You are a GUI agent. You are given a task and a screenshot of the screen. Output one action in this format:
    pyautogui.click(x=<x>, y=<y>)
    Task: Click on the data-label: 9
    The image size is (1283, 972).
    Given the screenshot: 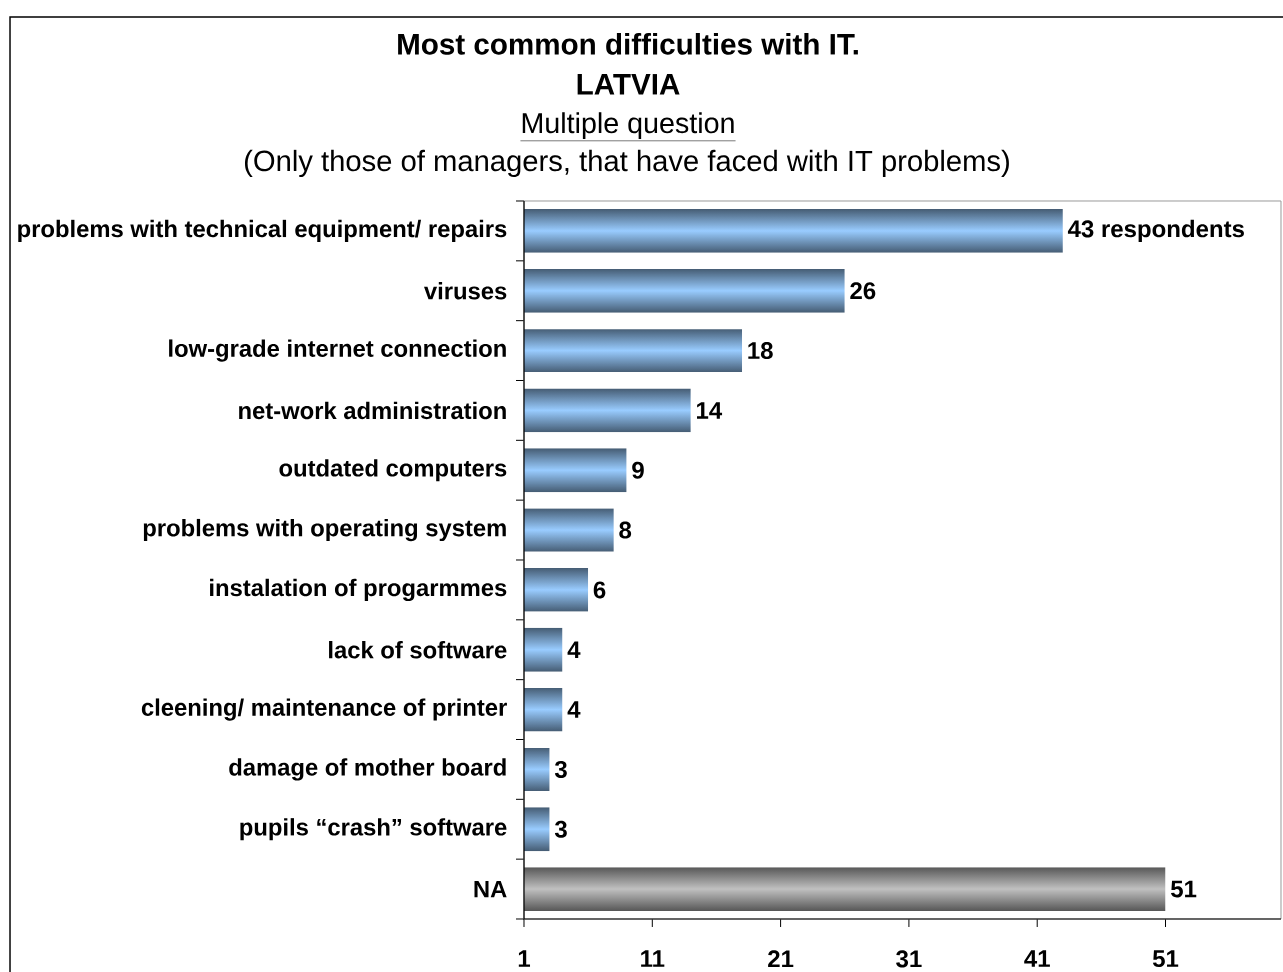 What is the action you would take?
    pyautogui.click(x=638, y=470)
    